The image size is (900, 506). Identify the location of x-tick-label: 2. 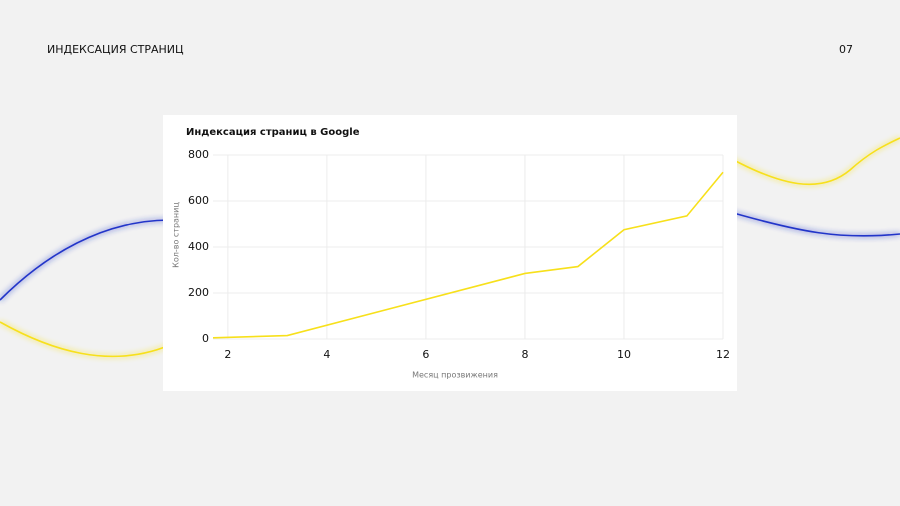
(227, 354).